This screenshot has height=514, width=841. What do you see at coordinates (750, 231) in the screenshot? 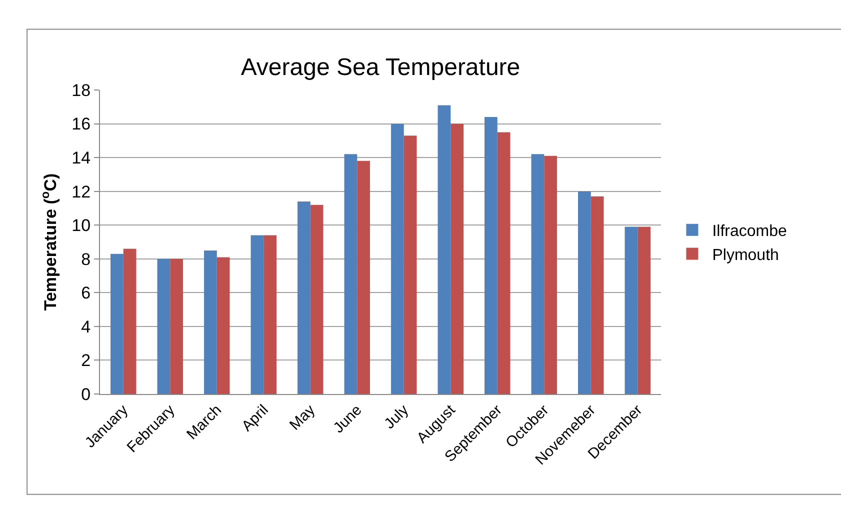
I see `legend-label: Ilfracombe` at bounding box center [750, 231].